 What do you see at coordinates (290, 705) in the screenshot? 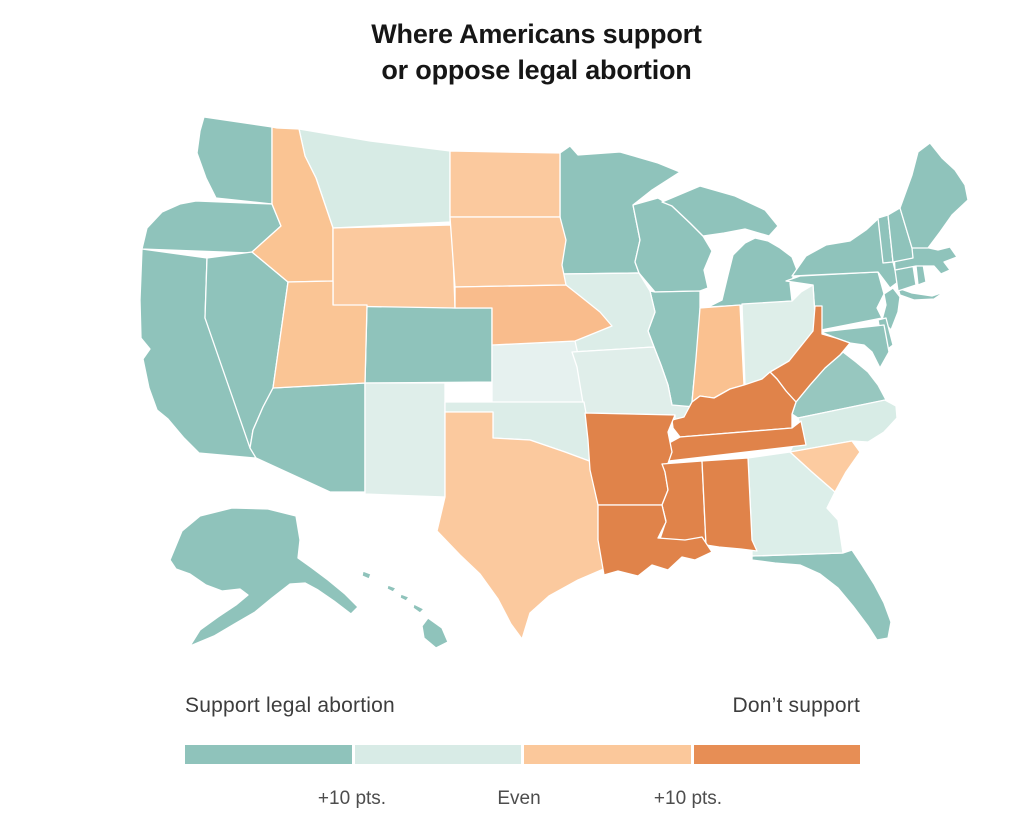
I see `legend-left-label: Support legal abortion` at bounding box center [290, 705].